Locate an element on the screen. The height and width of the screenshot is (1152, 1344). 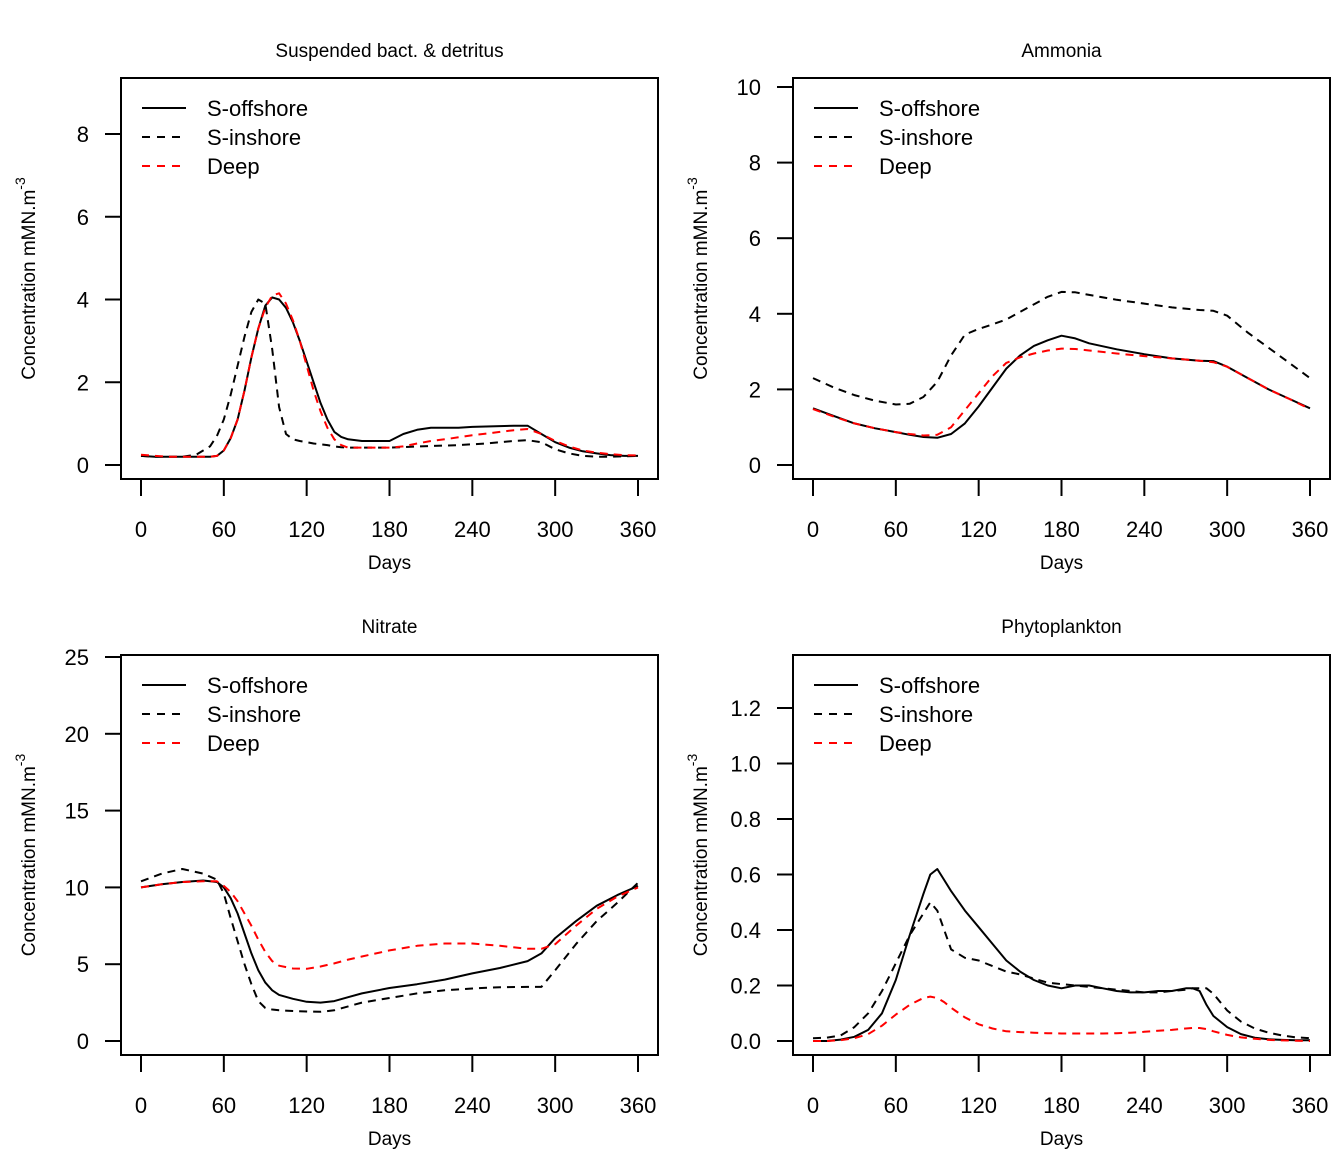
y-tick-label: 0.0 is located at coordinates (745, 1041).